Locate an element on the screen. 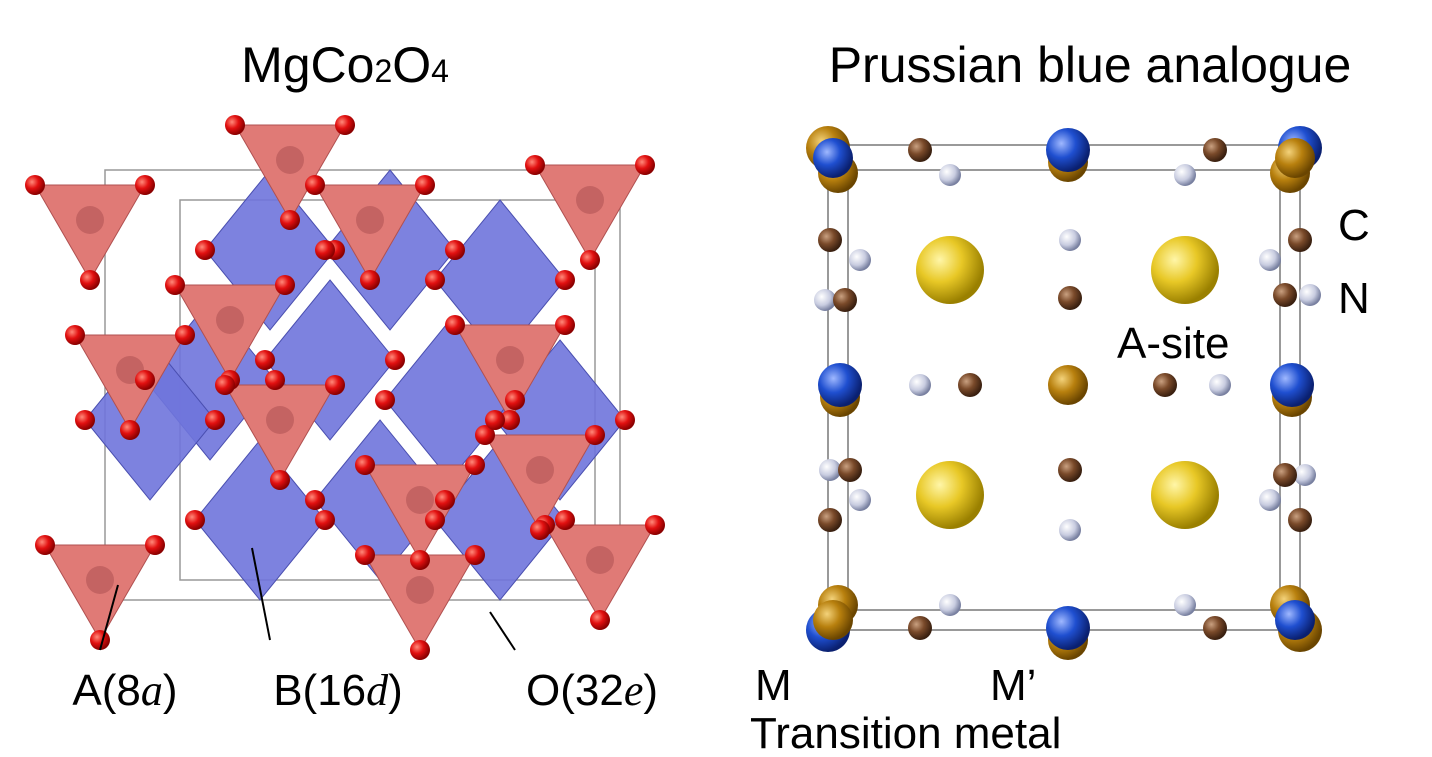  right-title: Prussian blue analogue is located at coordinates (1090, 65).